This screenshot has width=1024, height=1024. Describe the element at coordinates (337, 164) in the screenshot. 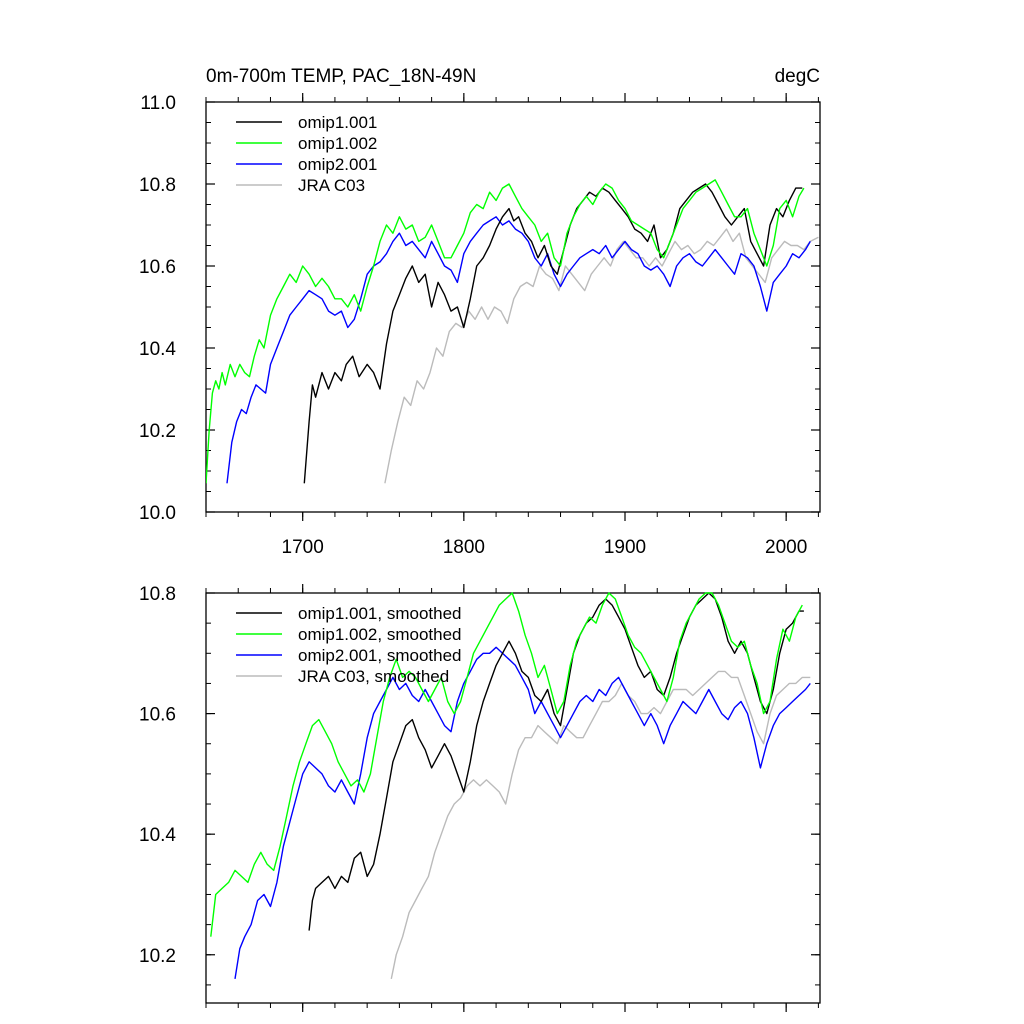

I see `legend-label: omip2.001` at that location.